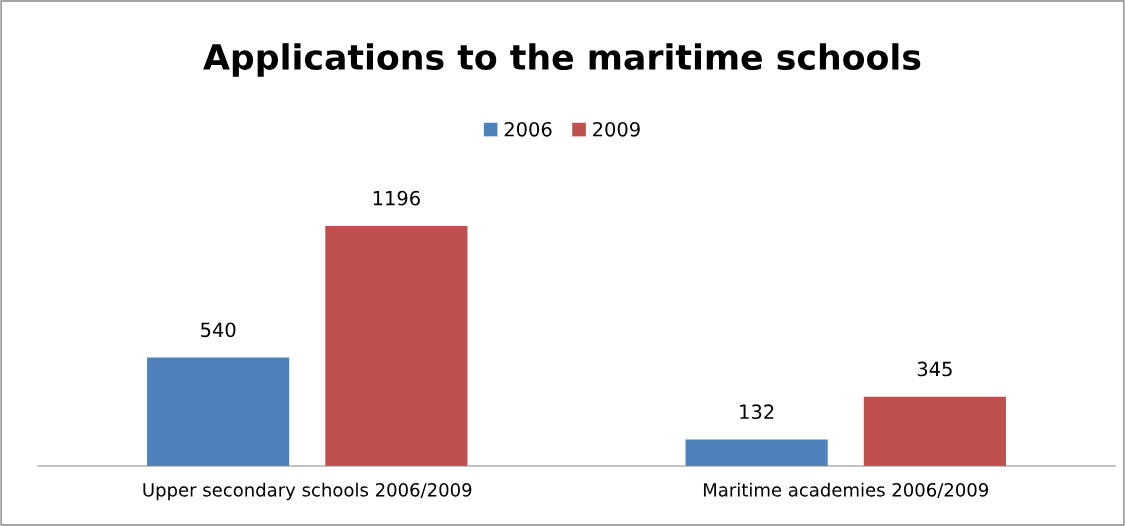  What do you see at coordinates (218, 330) in the screenshot?
I see `data-label: 540` at bounding box center [218, 330].